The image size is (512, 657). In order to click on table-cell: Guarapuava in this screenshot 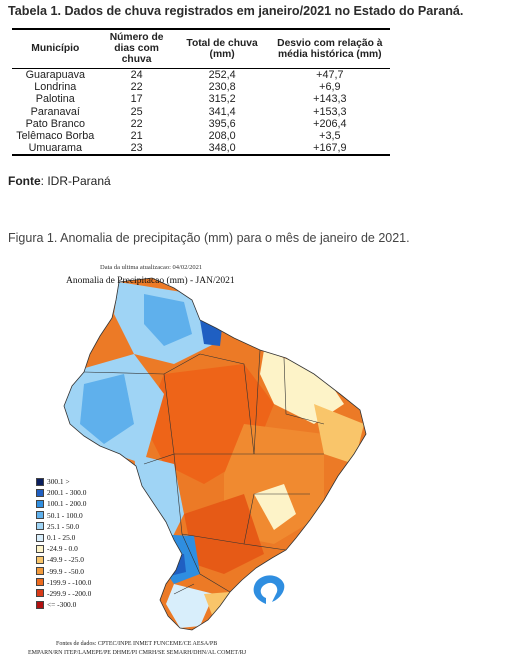, I will do `click(55, 75)`.